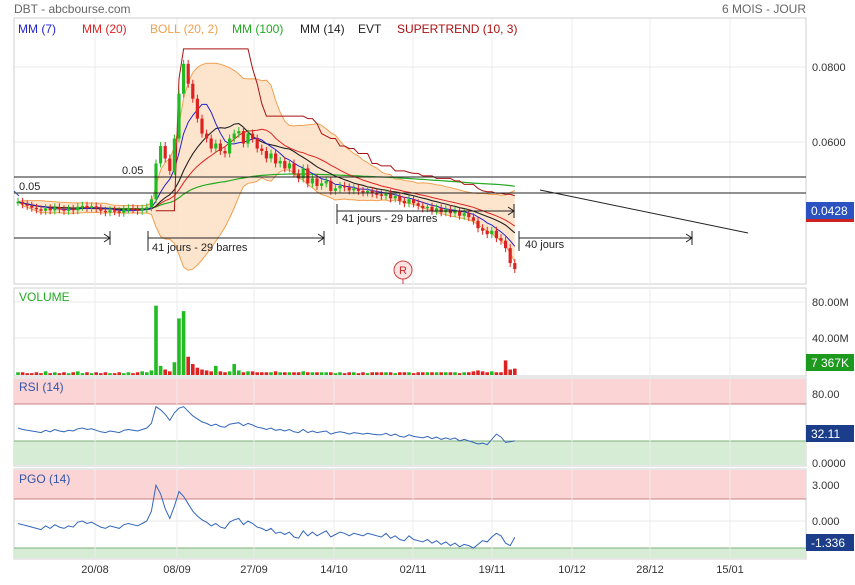  I want to click on rsi-tick-1: 80.00, so click(826, 395).